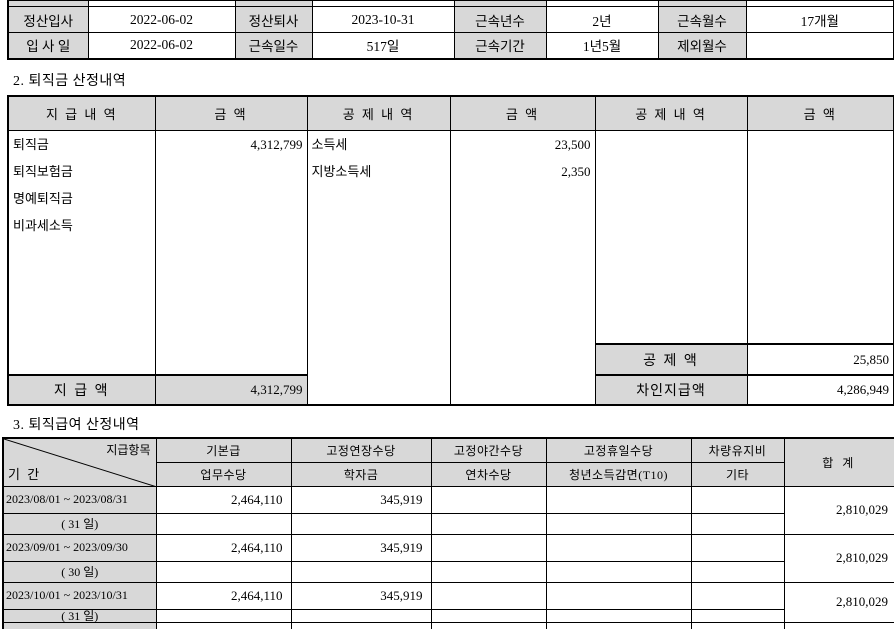 The width and height of the screenshot is (894, 629). Describe the element at coordinates (819, 19) in the screenshot. I see `value-service-months: 17개월` at that location.